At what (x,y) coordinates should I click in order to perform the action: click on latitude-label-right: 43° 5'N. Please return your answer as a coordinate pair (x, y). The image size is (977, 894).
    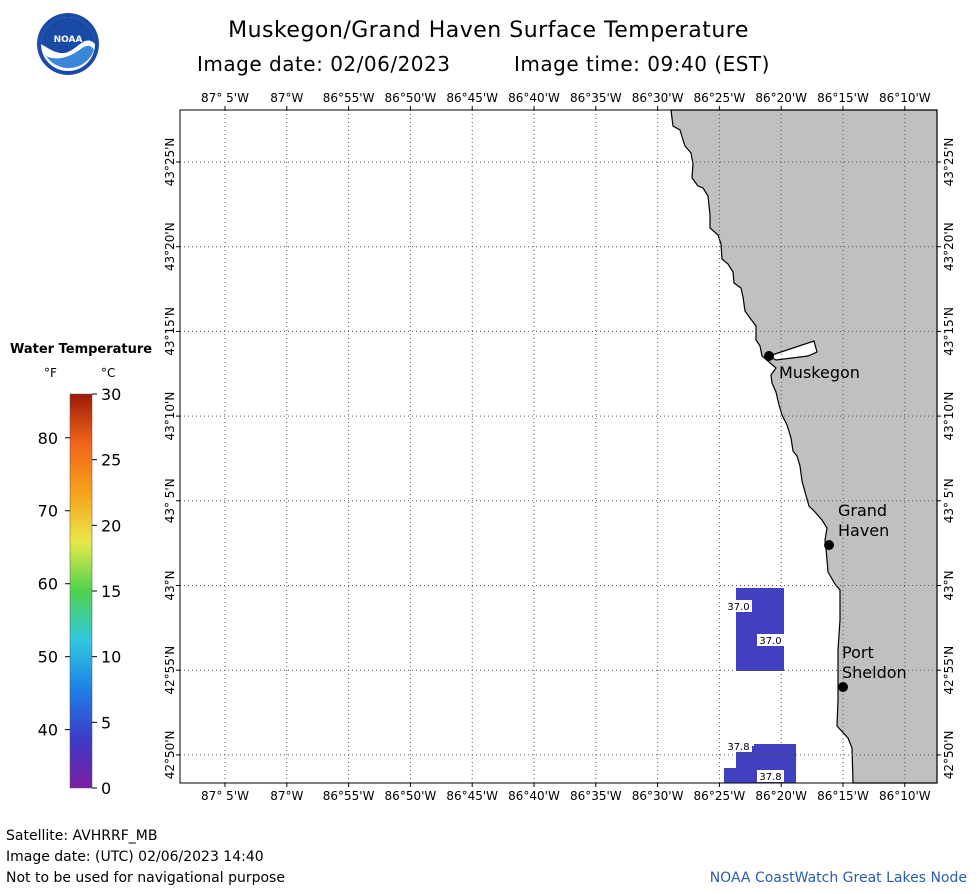
    Looking at the image, I should click on (949, 500).